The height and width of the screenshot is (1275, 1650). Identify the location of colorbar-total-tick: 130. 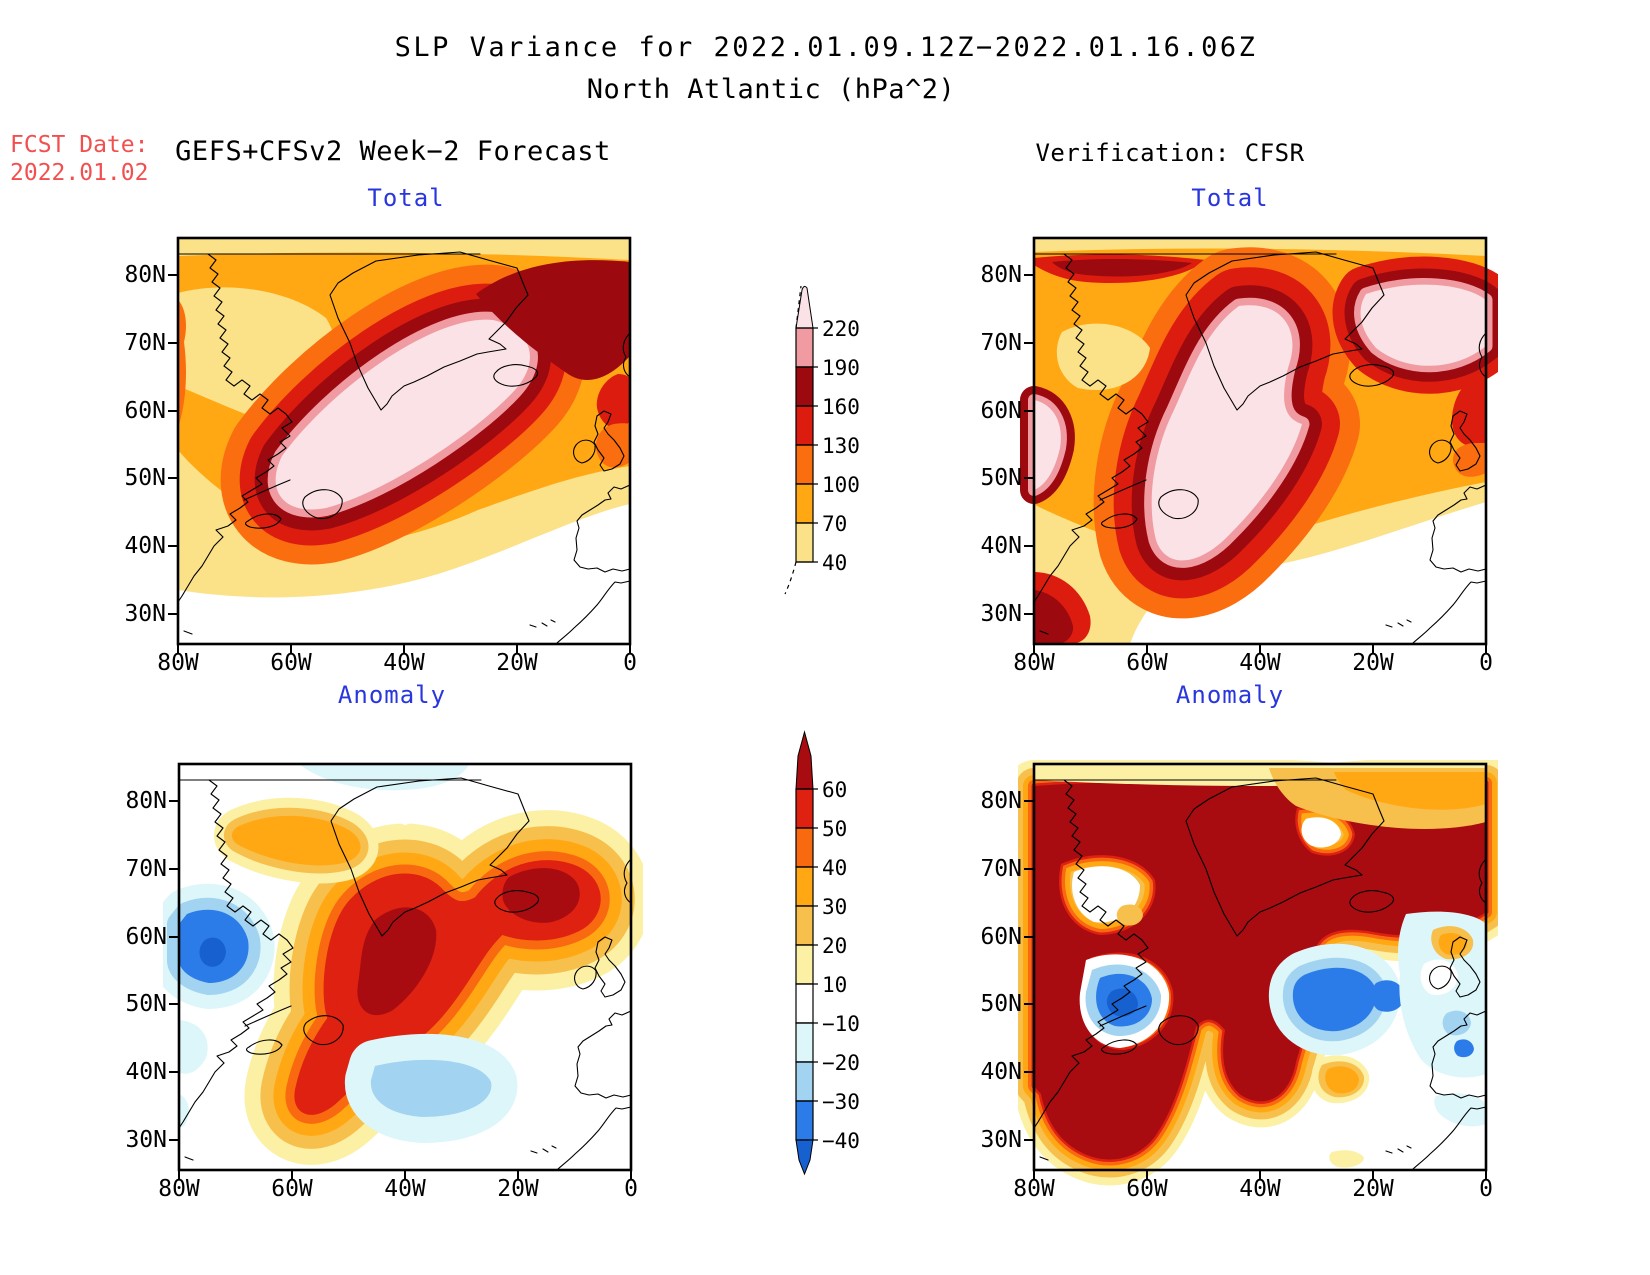
(841, 446).